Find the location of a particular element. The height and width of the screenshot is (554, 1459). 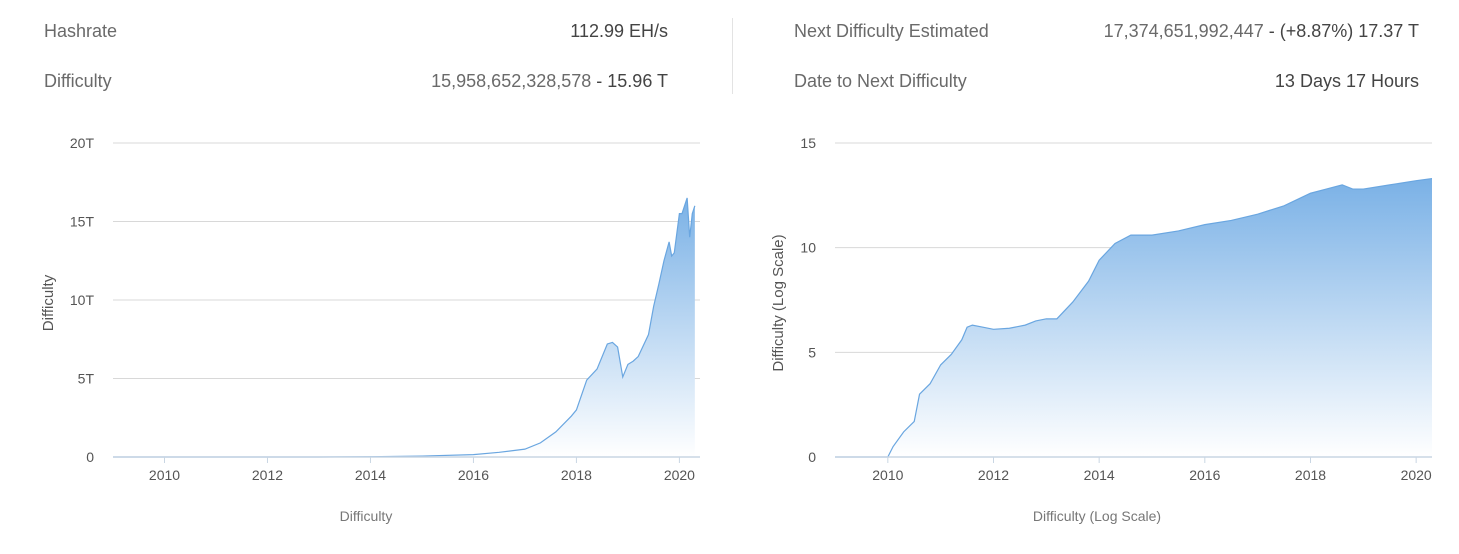

y-tick-label: 5 is located at coordinates (812, 352).